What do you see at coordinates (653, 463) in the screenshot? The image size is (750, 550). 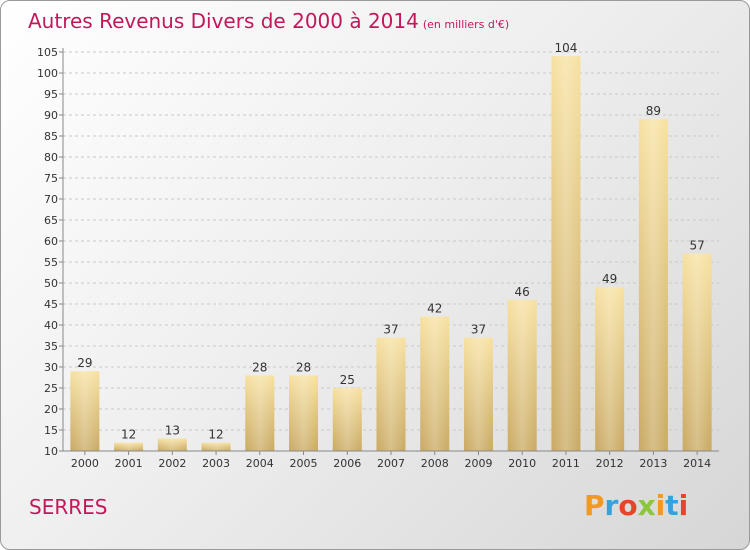 I see `x-tick-label: 2013` at bounding box center [653, 463].